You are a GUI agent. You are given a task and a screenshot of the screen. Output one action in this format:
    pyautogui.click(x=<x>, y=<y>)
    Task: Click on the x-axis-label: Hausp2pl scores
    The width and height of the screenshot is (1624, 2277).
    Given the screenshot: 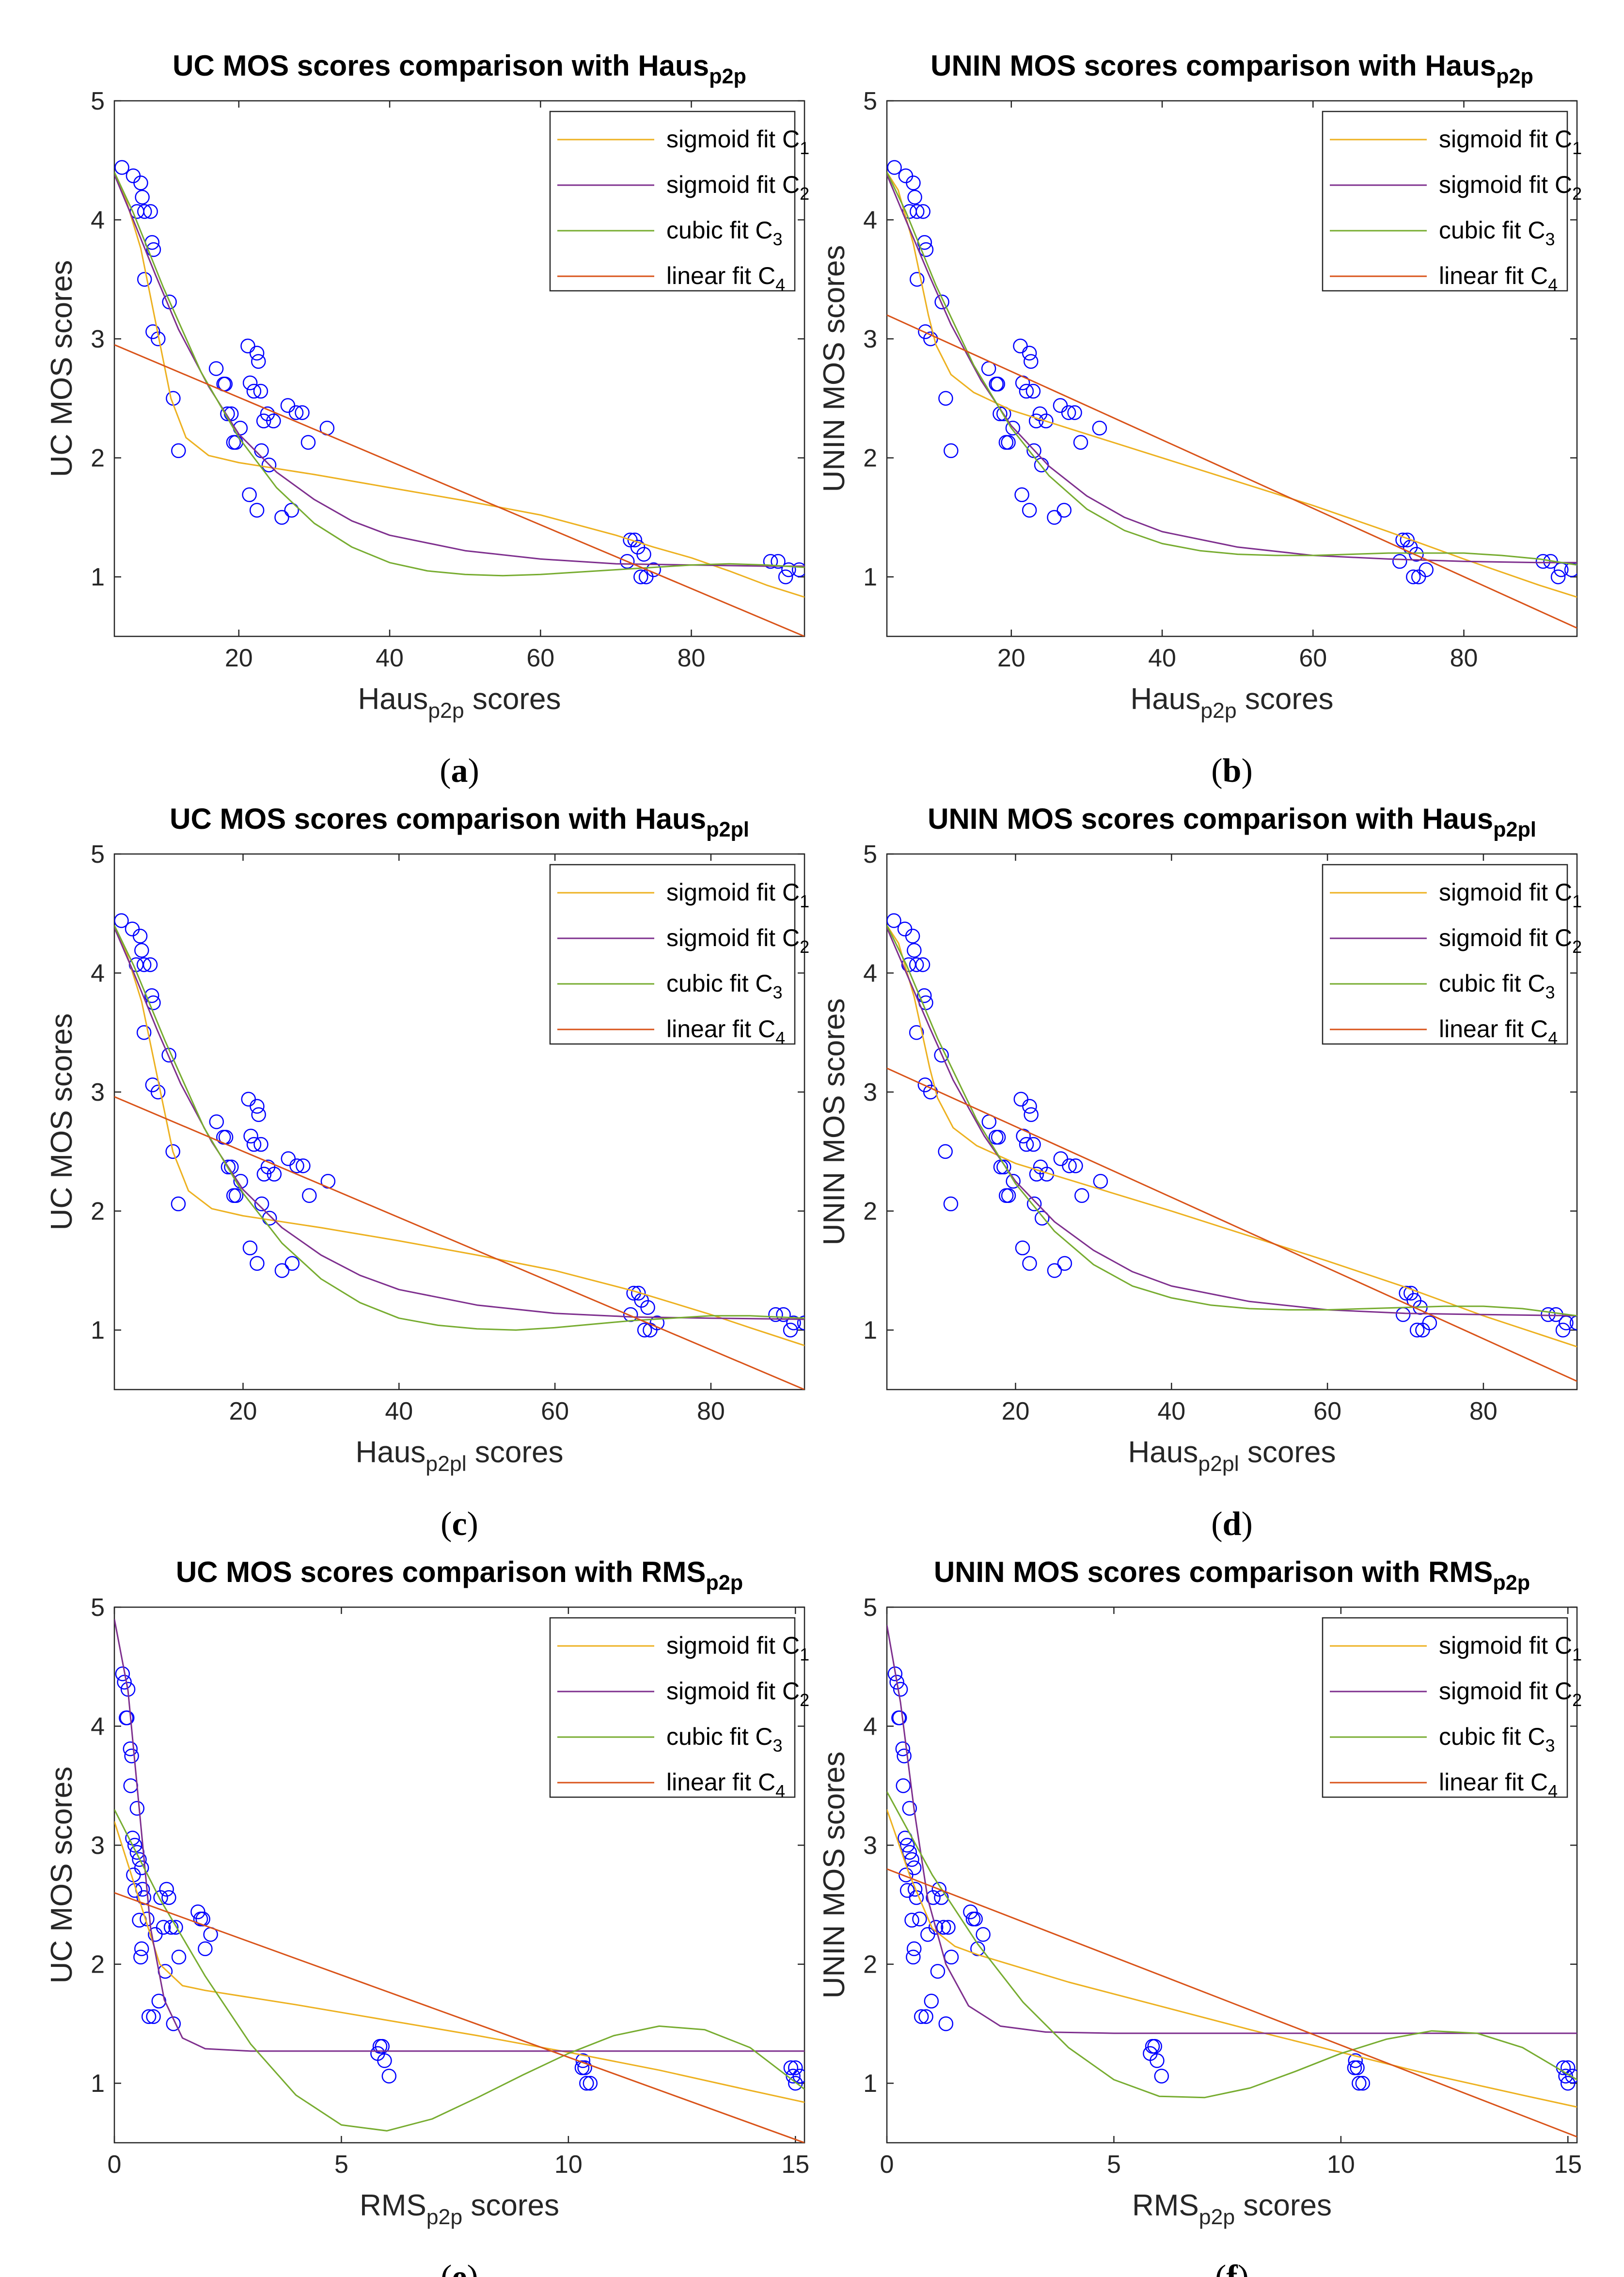 What is the action you would take?
    pyautogui.click(x=460, y=1456)
    